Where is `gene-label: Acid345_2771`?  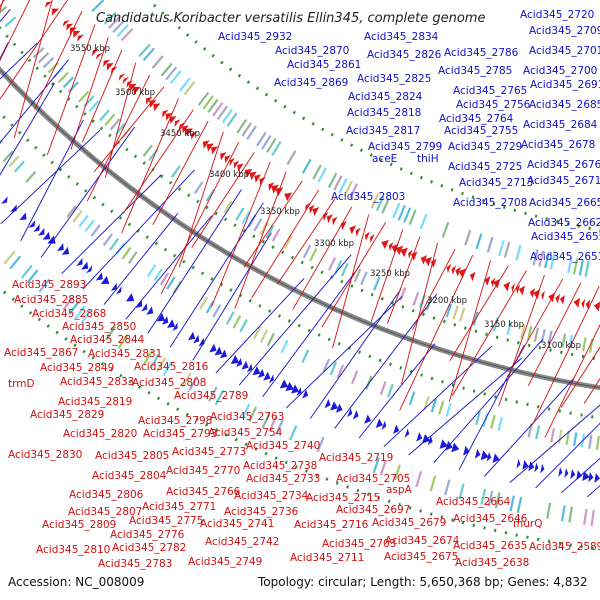 gene-label: Acid345_2771 is located at coordinates (179, 507).